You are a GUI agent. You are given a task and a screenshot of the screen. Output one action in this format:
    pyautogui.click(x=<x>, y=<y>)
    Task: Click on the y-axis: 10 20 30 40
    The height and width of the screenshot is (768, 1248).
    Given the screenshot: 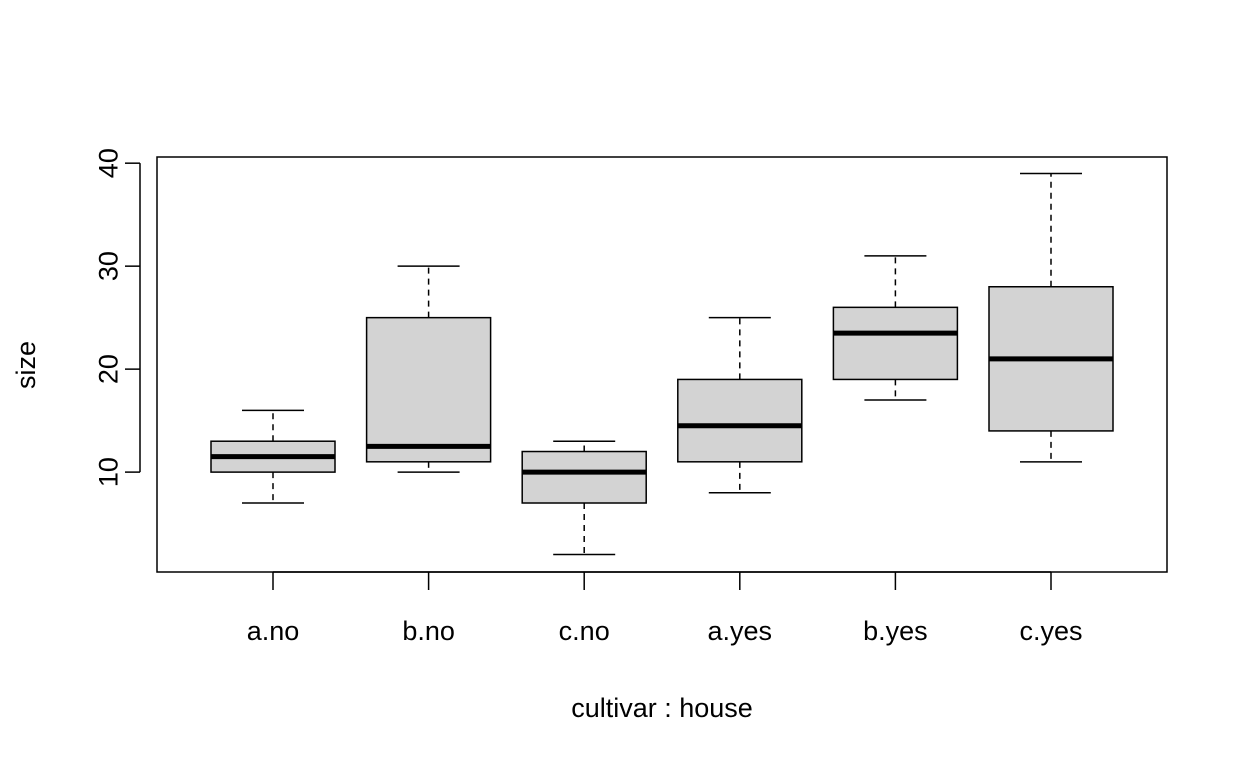 What is the action you would take?
    pyautogui.click(x=117, y=317)
    